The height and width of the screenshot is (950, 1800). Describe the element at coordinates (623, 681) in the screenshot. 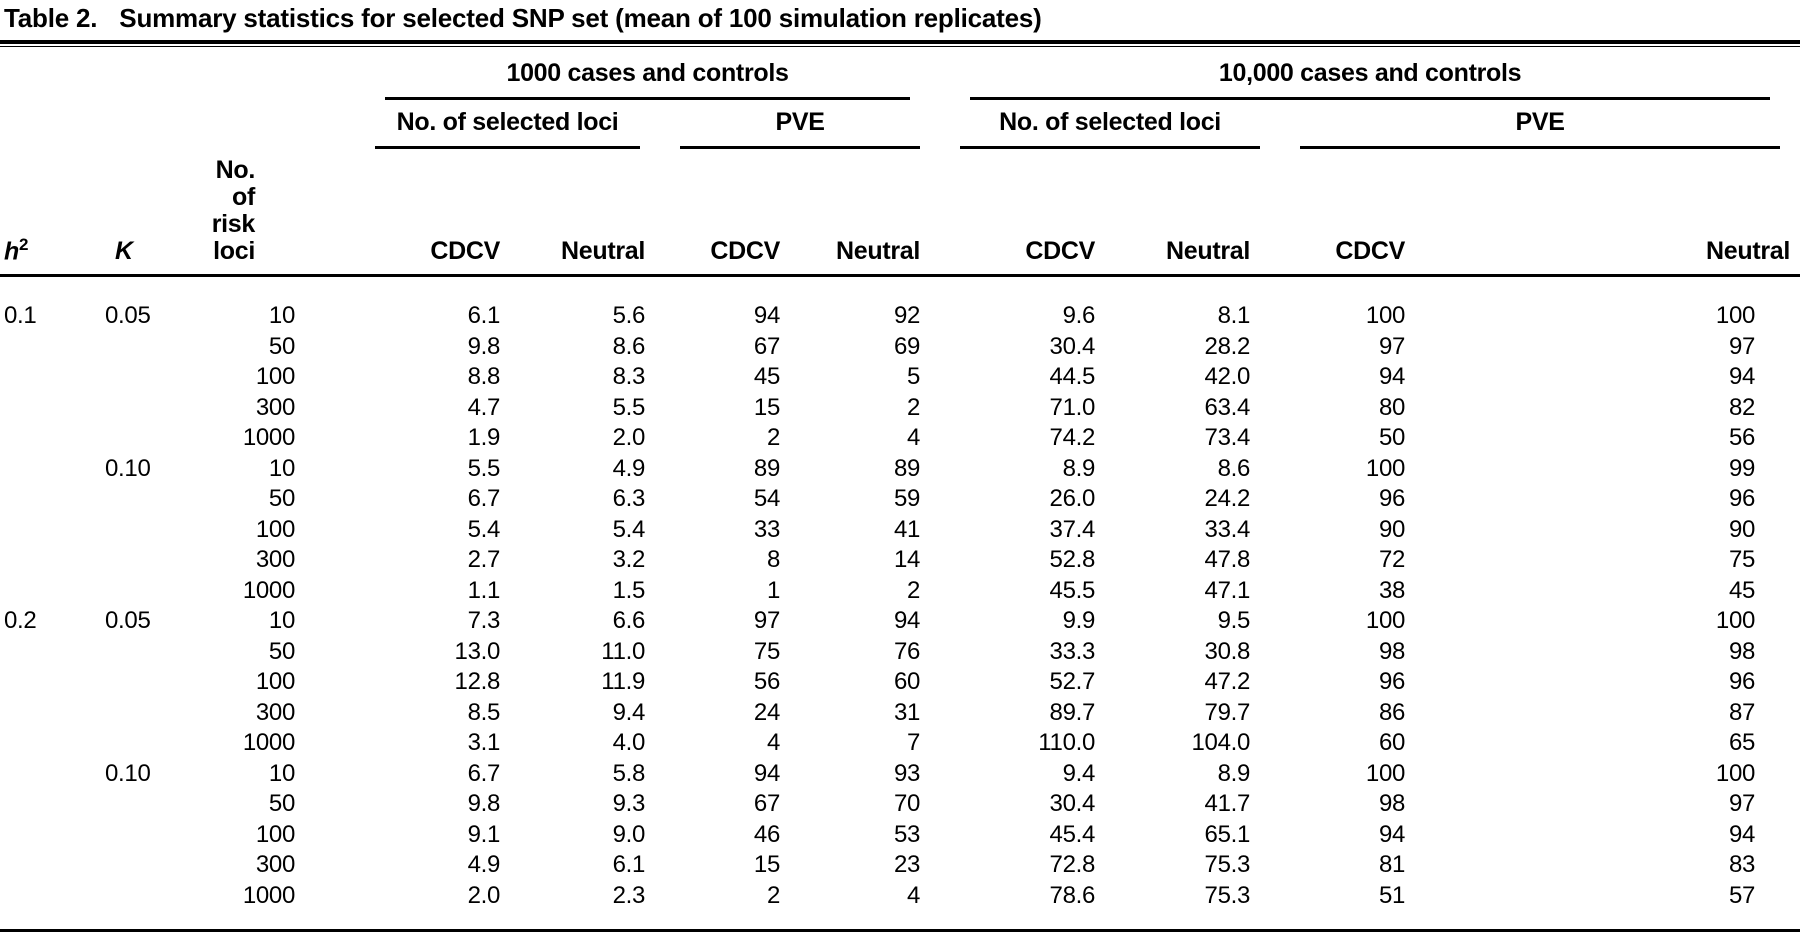

I see `cell: 11.9` at that location.